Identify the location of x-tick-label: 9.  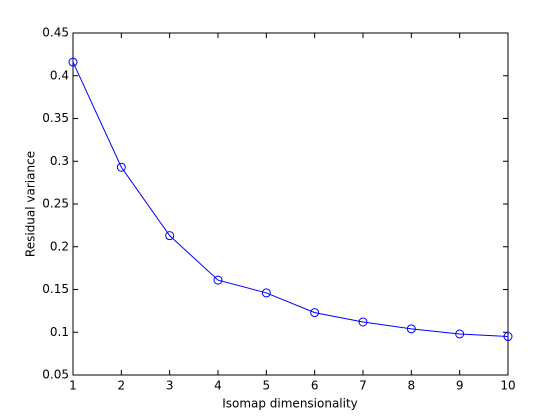
(460, 386).